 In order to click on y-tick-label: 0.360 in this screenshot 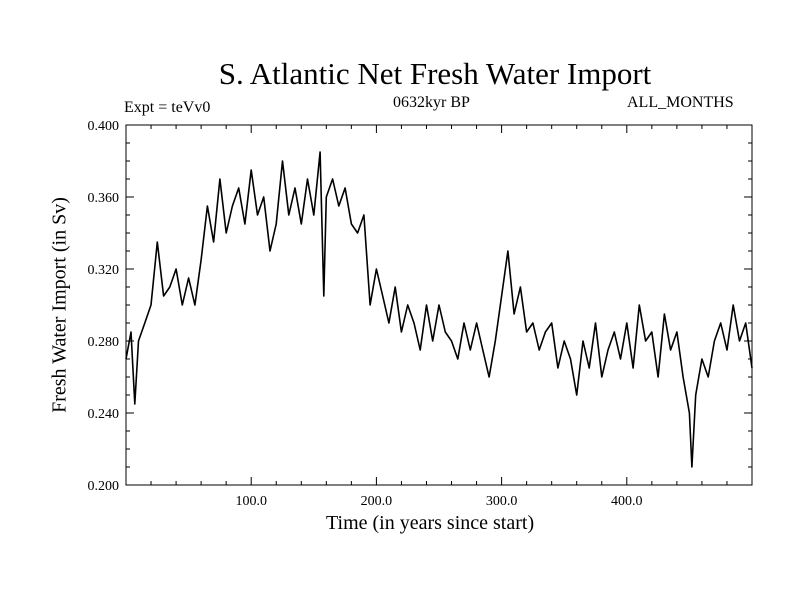, I will do `click(104, 198)`.